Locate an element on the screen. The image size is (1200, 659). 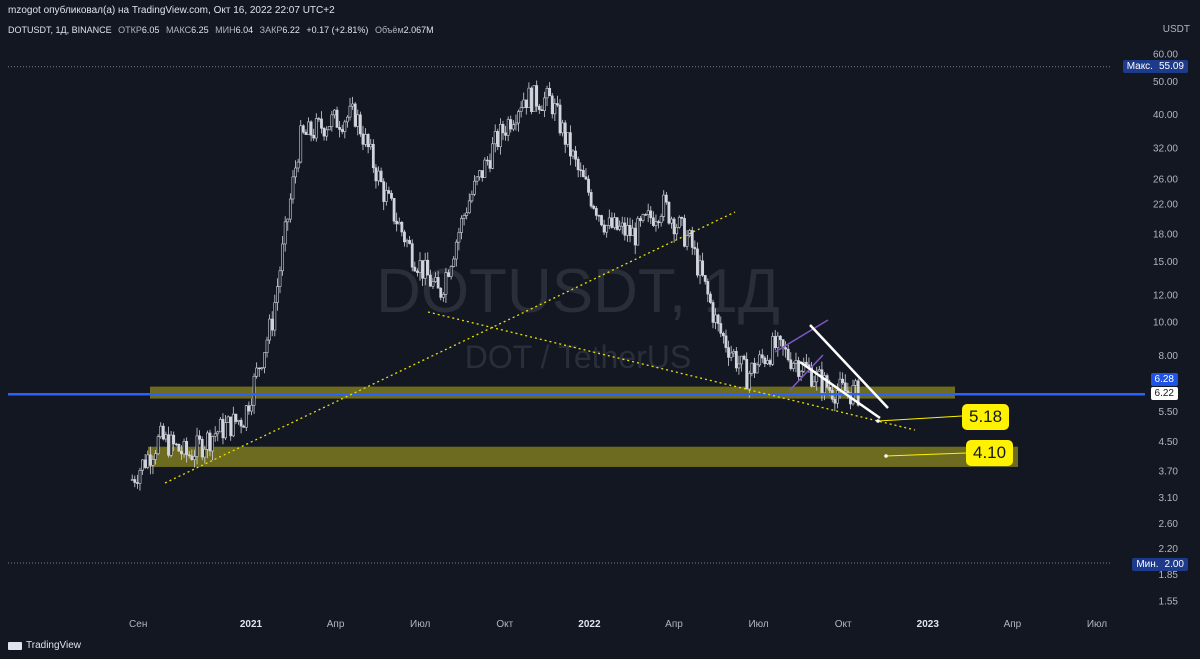
brand-label: TradingView is located at coordinates (54, 645).